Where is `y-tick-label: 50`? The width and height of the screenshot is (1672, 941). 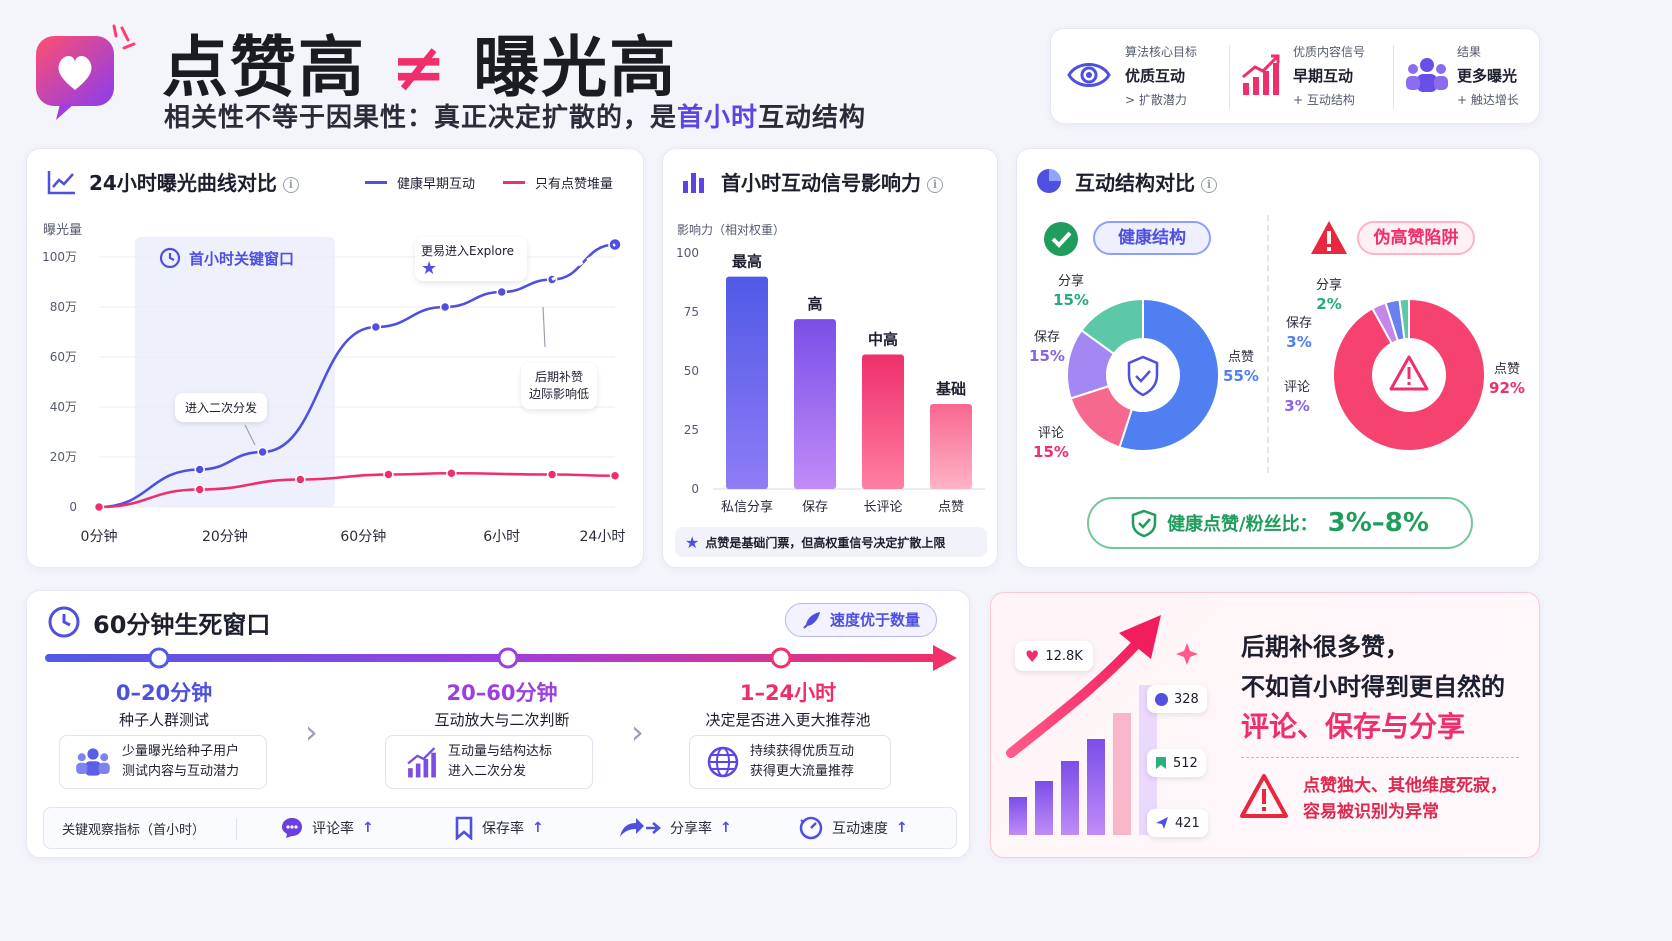
y-tick-label: 50 is located at coordinates (691, 371).